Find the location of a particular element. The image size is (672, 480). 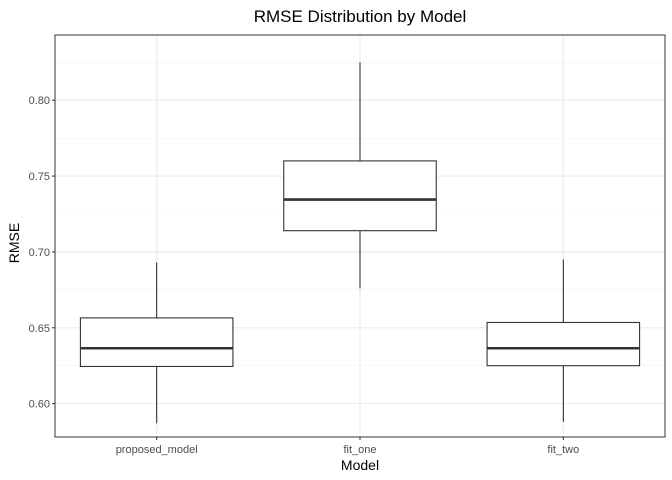

y-tick-label: 0.75 is located at coordinates (39, 177).